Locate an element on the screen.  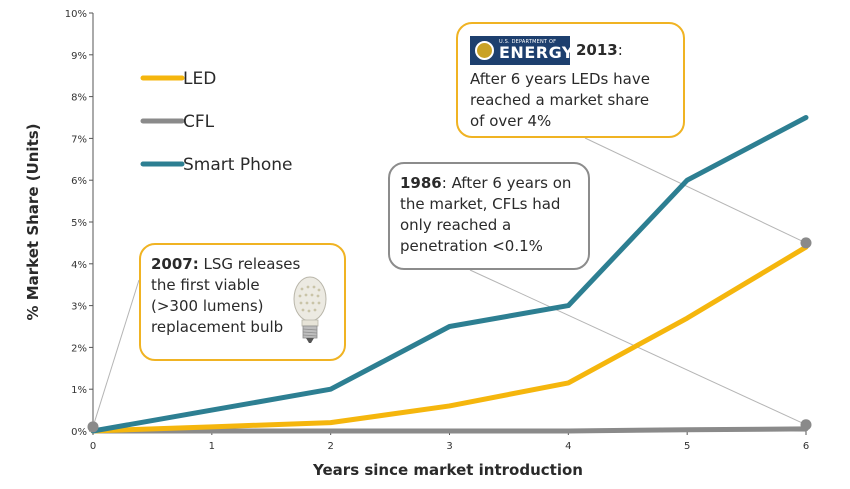
x-tick-label: 0 is located at coordinates (93, 446).